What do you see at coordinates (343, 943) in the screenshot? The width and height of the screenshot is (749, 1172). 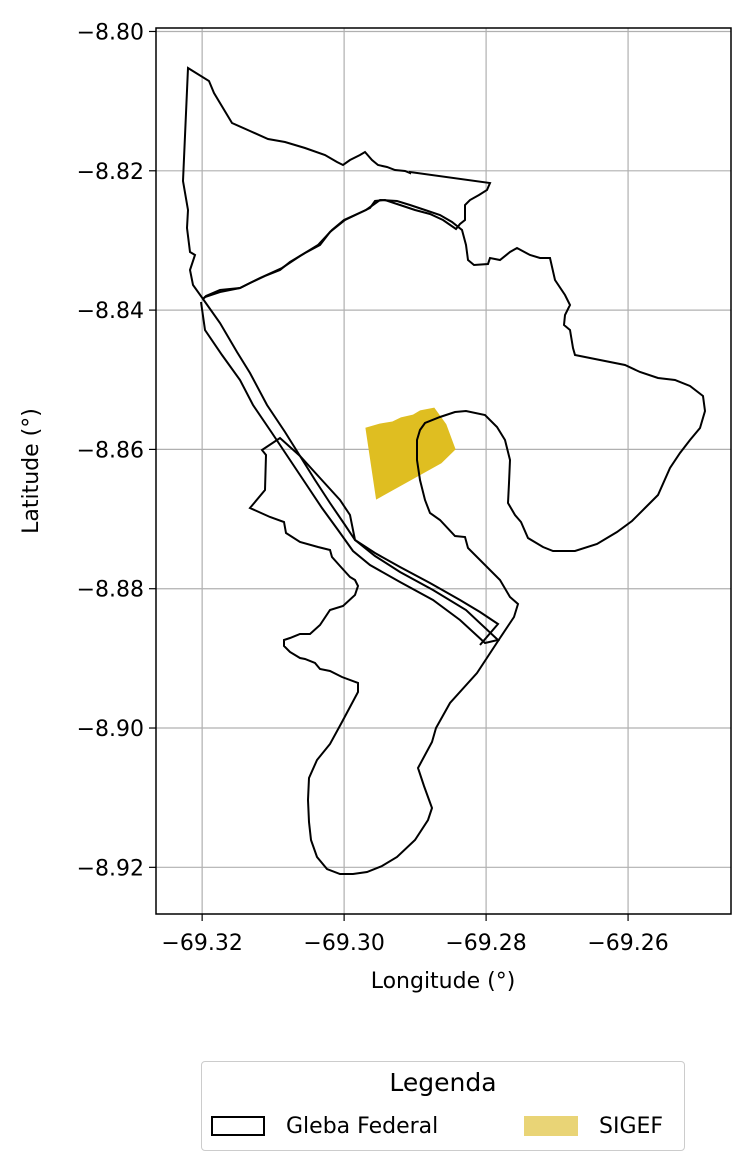 I see `x-tick-label: −69.30` at bounding box center [343, 943].